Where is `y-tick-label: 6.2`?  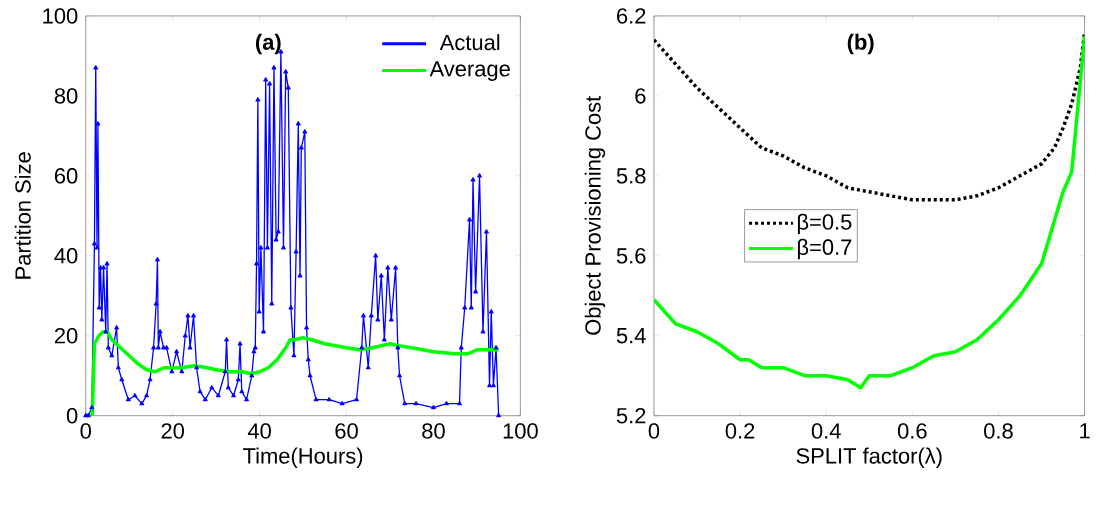 y-tick-label: 6.2 is located at coordinates (631, 15).